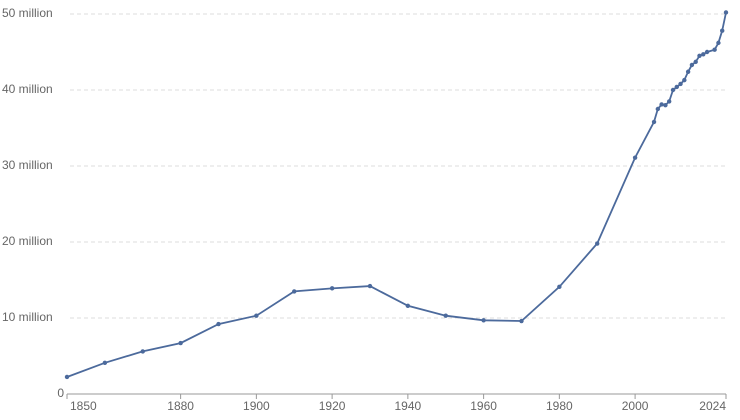 The image size is (740, 420). What do you see at coordinates (408, 406) in the screenshot?
I see `x-tick-label: 1940` at bounding box center [408, 406].